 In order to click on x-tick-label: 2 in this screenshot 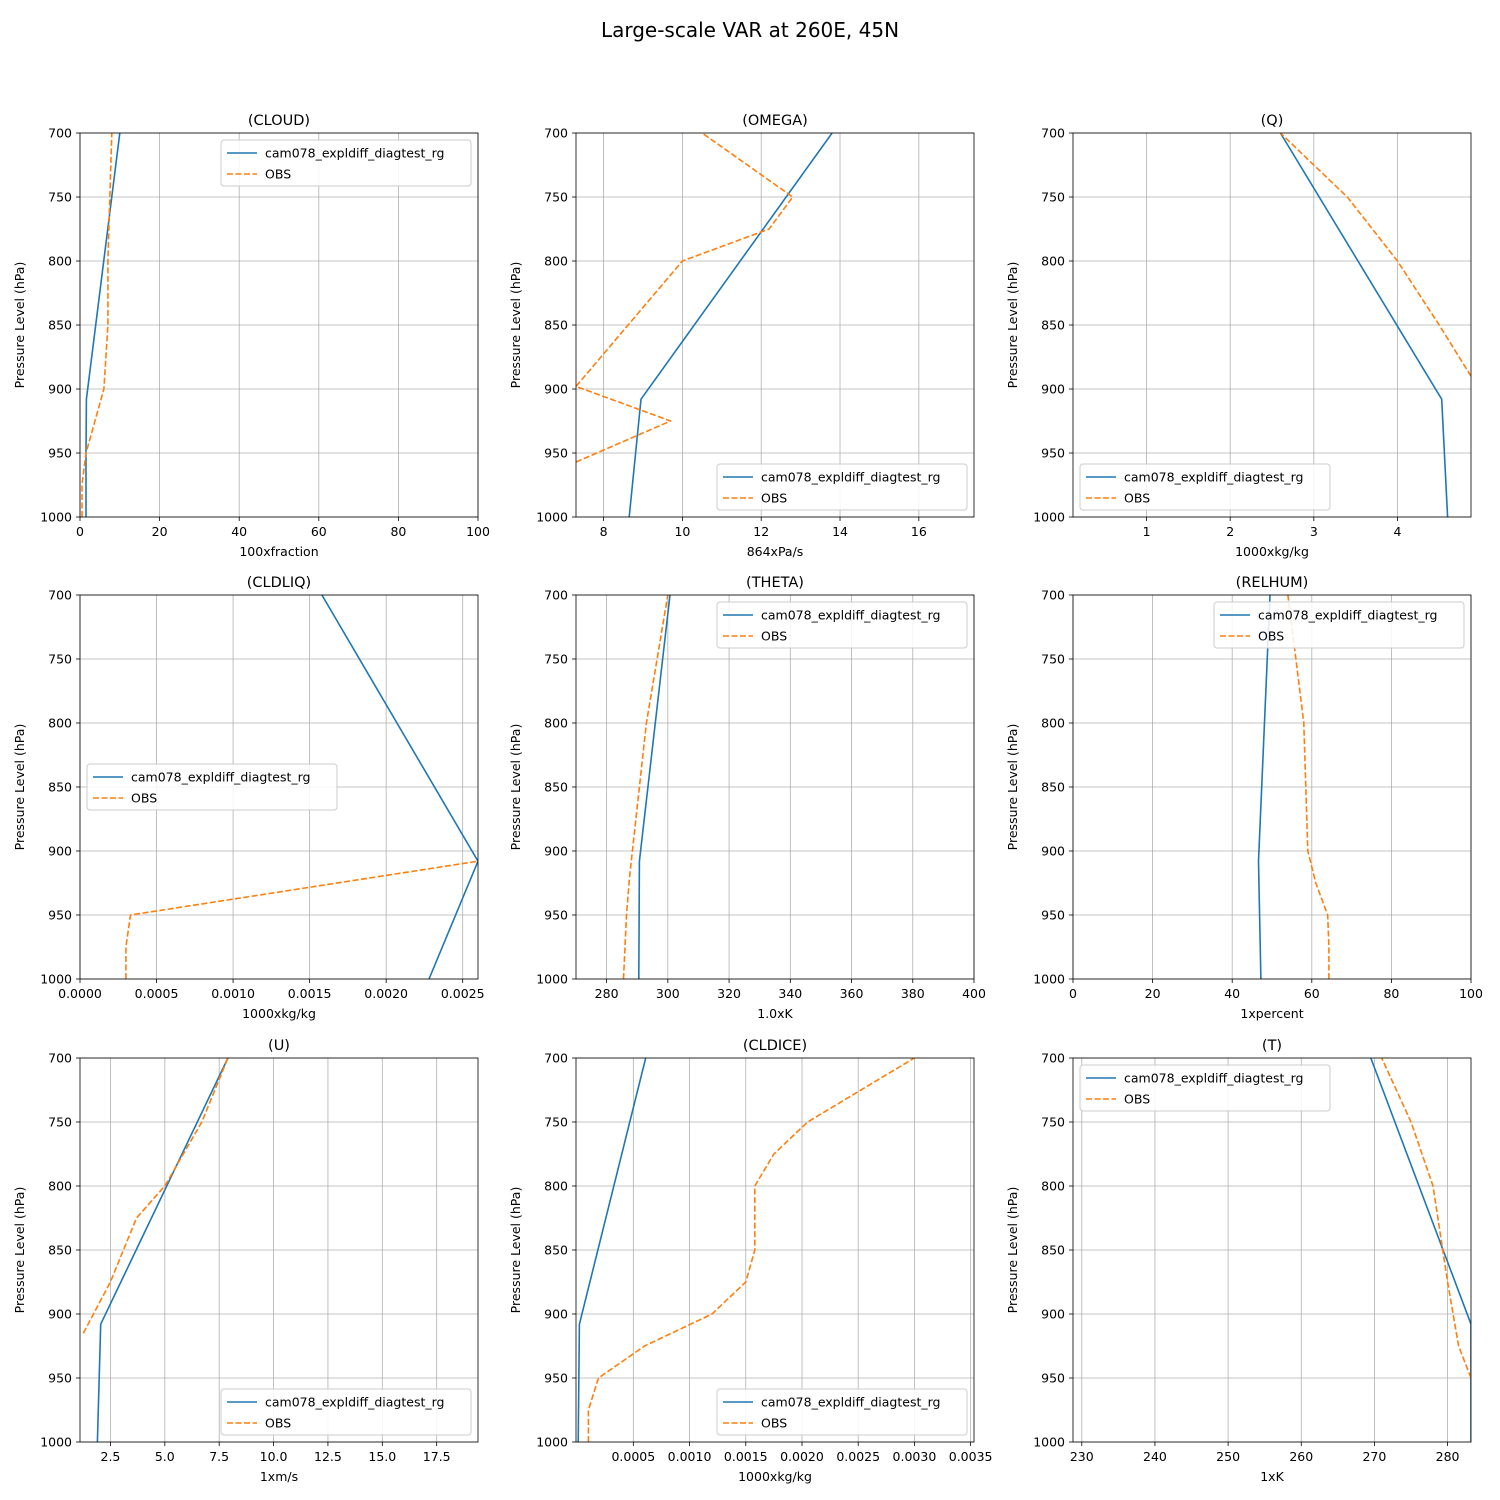, I will do `click(1230, 531)`.